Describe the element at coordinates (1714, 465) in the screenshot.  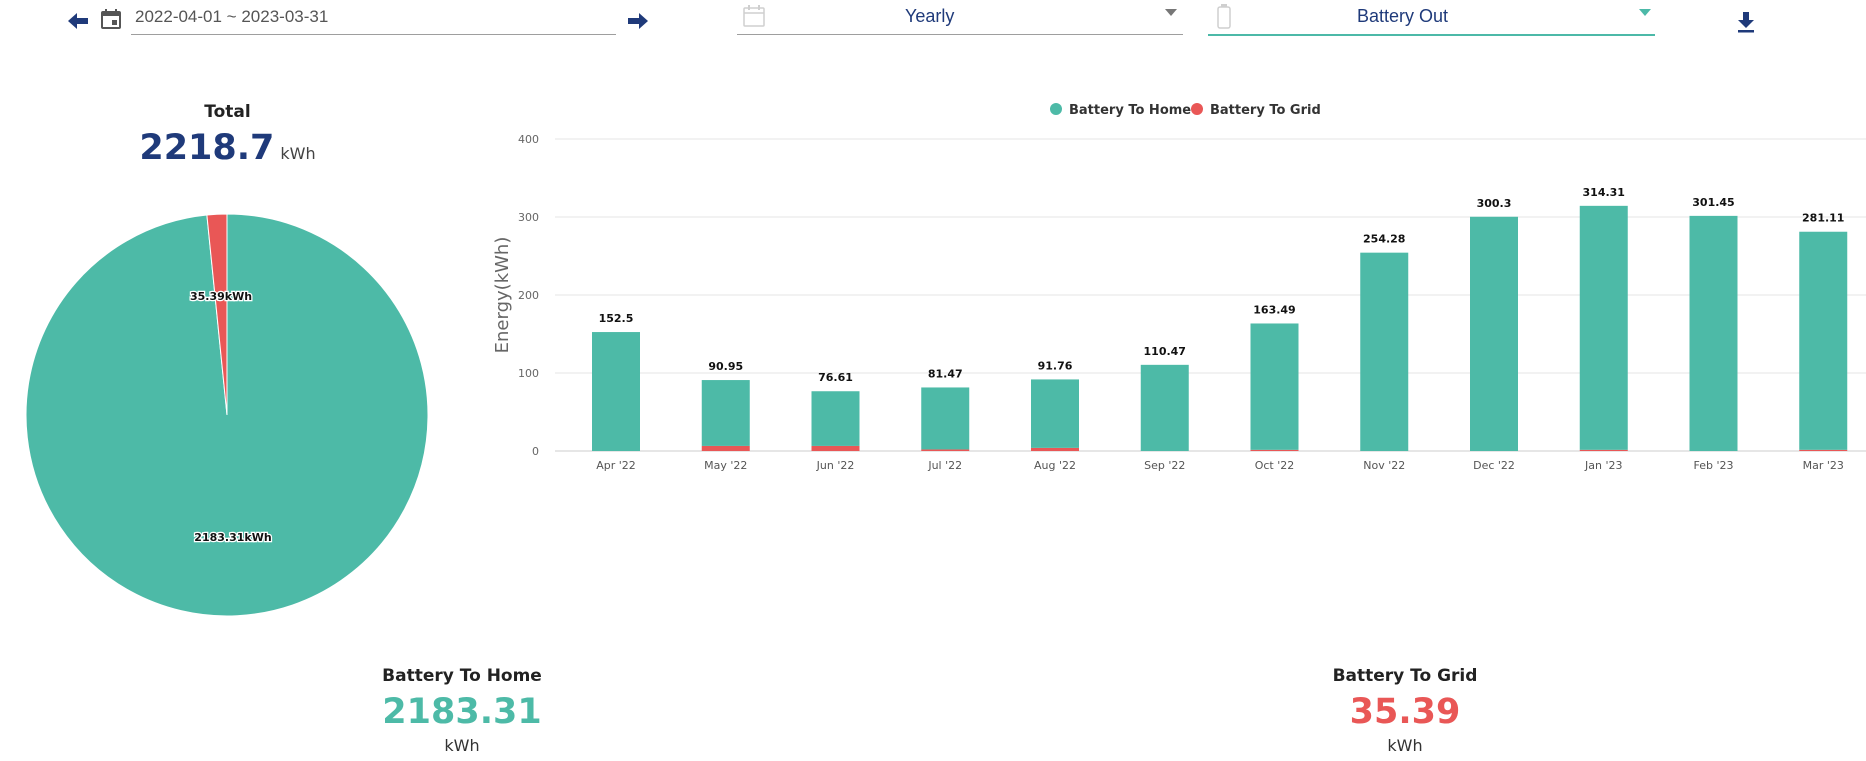
I see `x-tick-label: Feb '23` at that location.